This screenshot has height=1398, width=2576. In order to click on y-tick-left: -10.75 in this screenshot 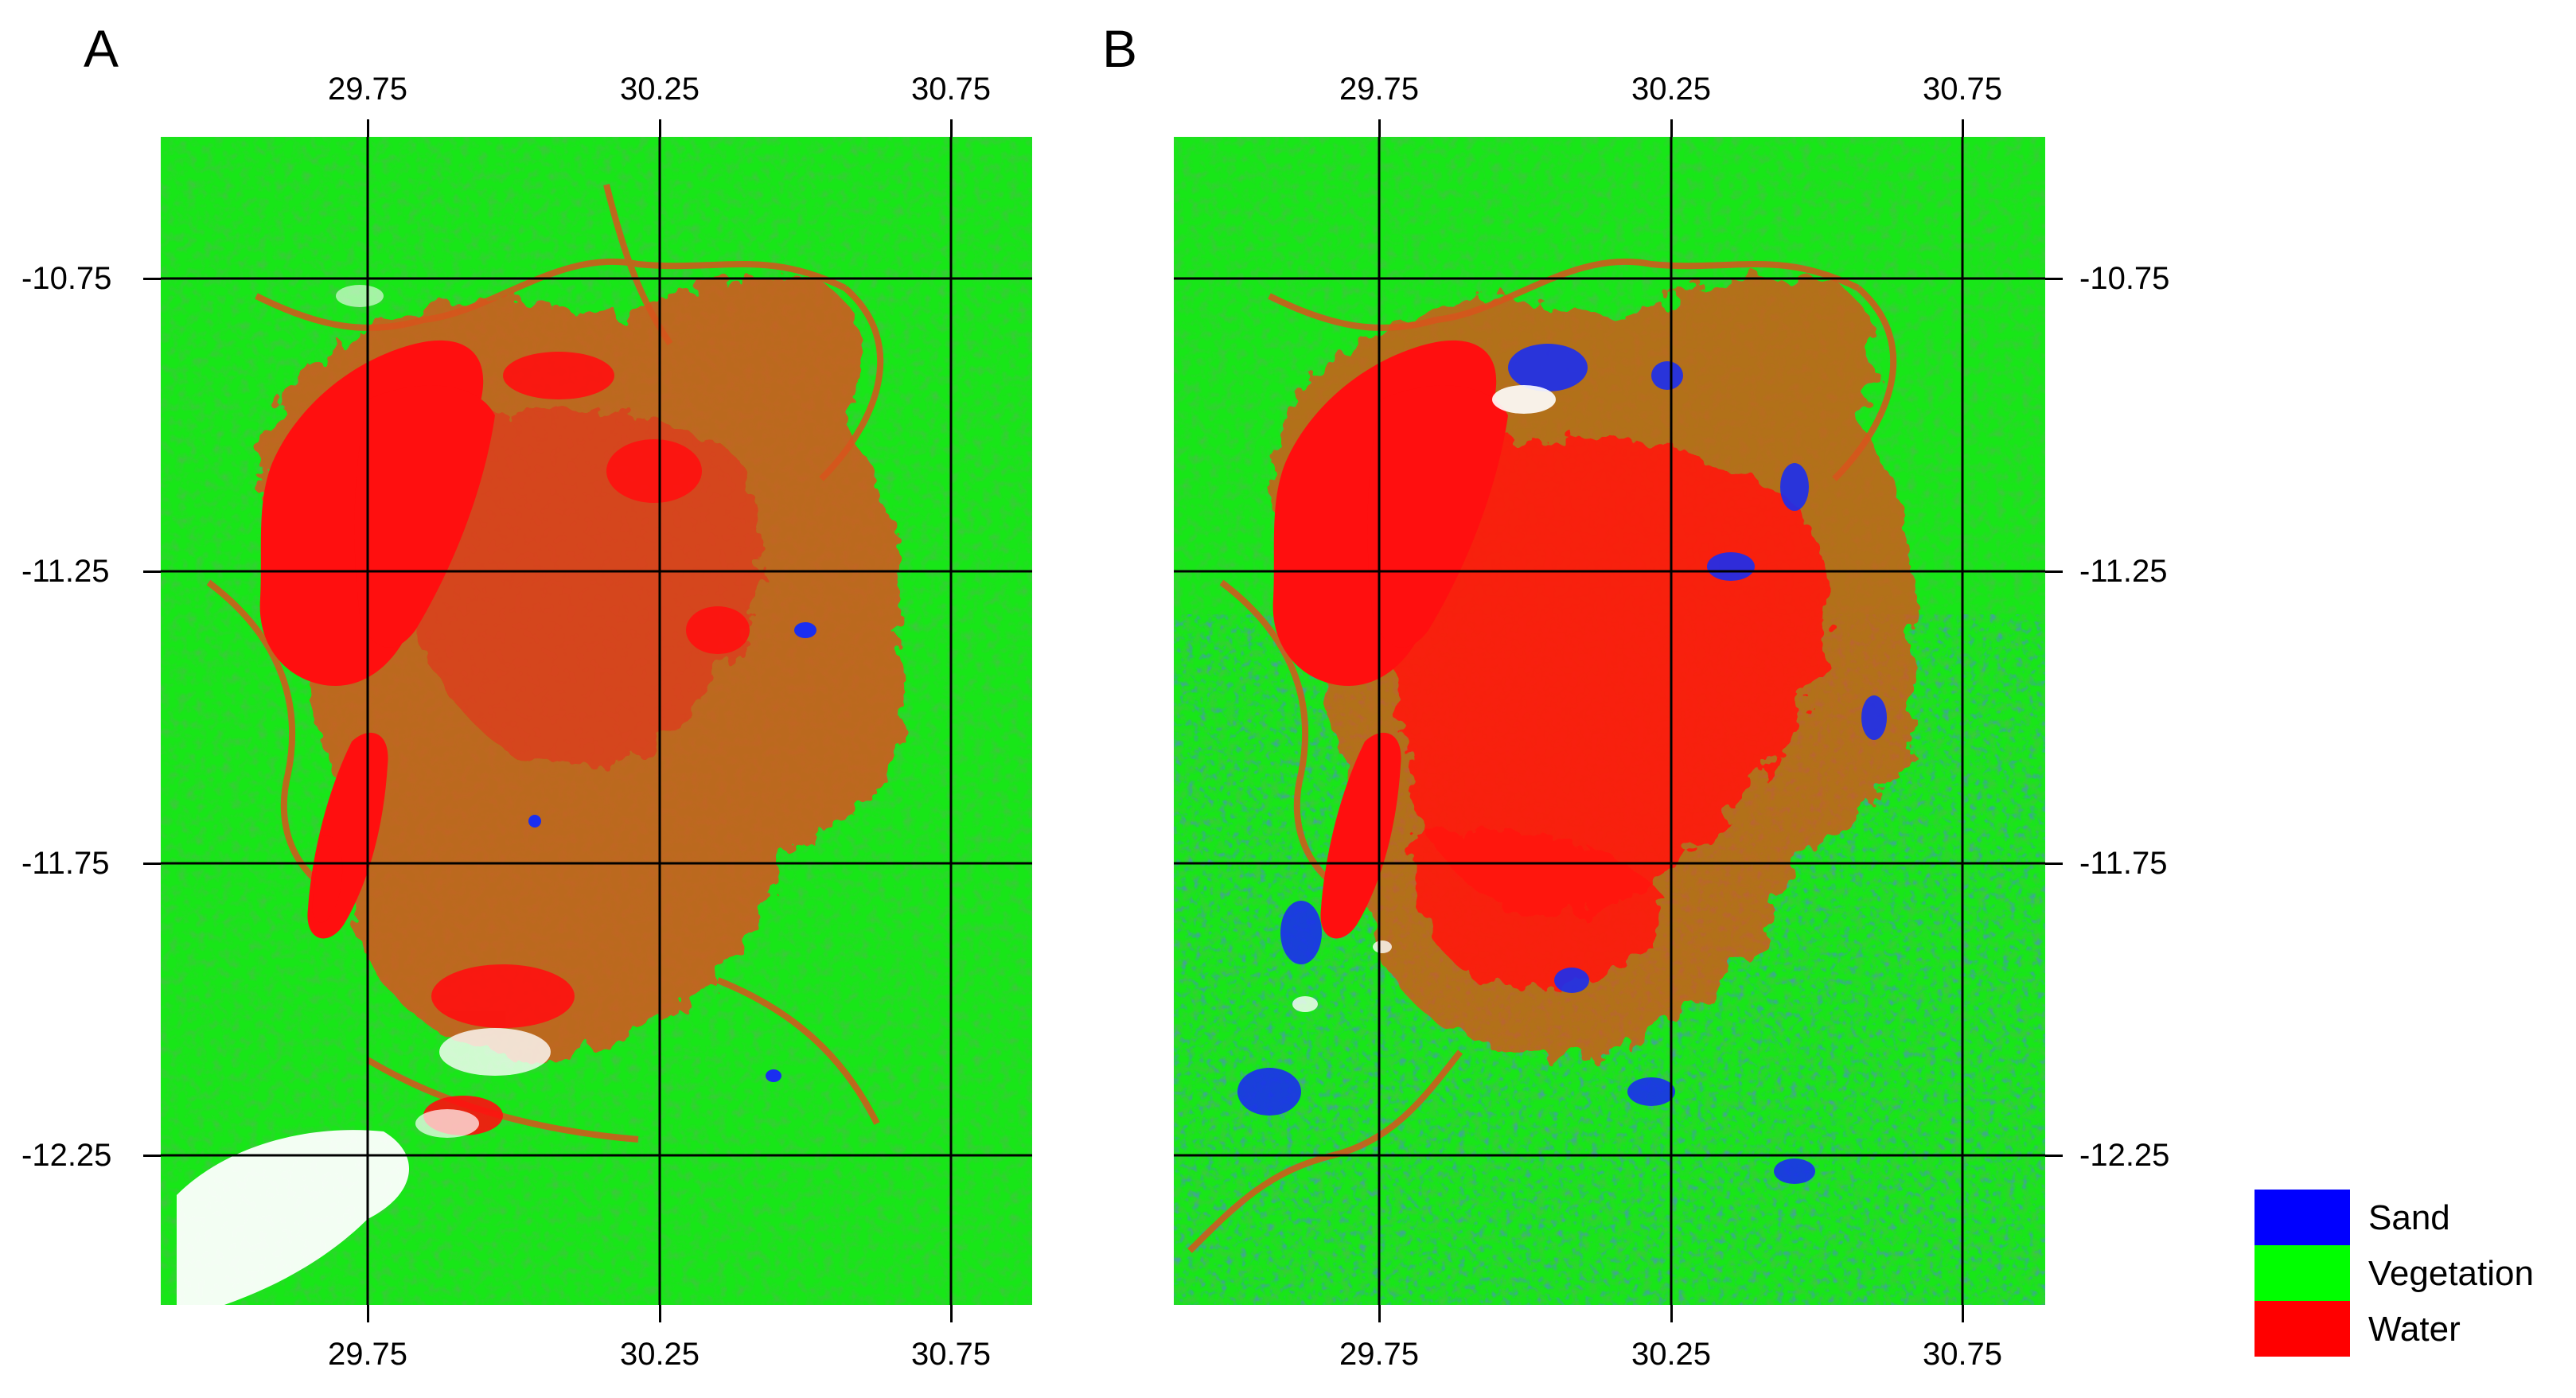, I will do `click(66, 278)`.